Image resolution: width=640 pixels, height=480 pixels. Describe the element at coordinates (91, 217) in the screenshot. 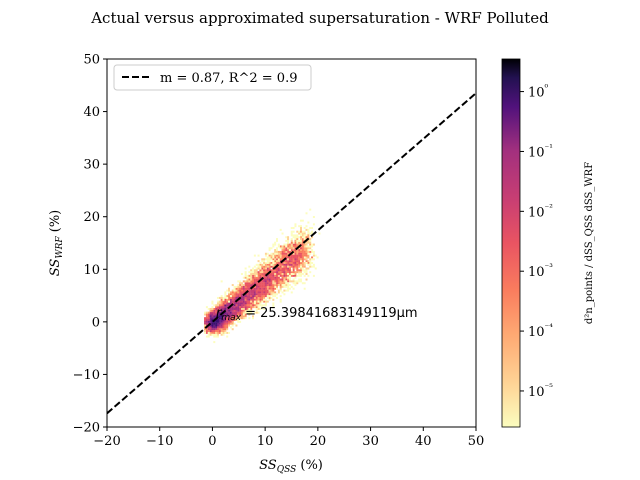

I see `y-tick-label: 20` at that location.